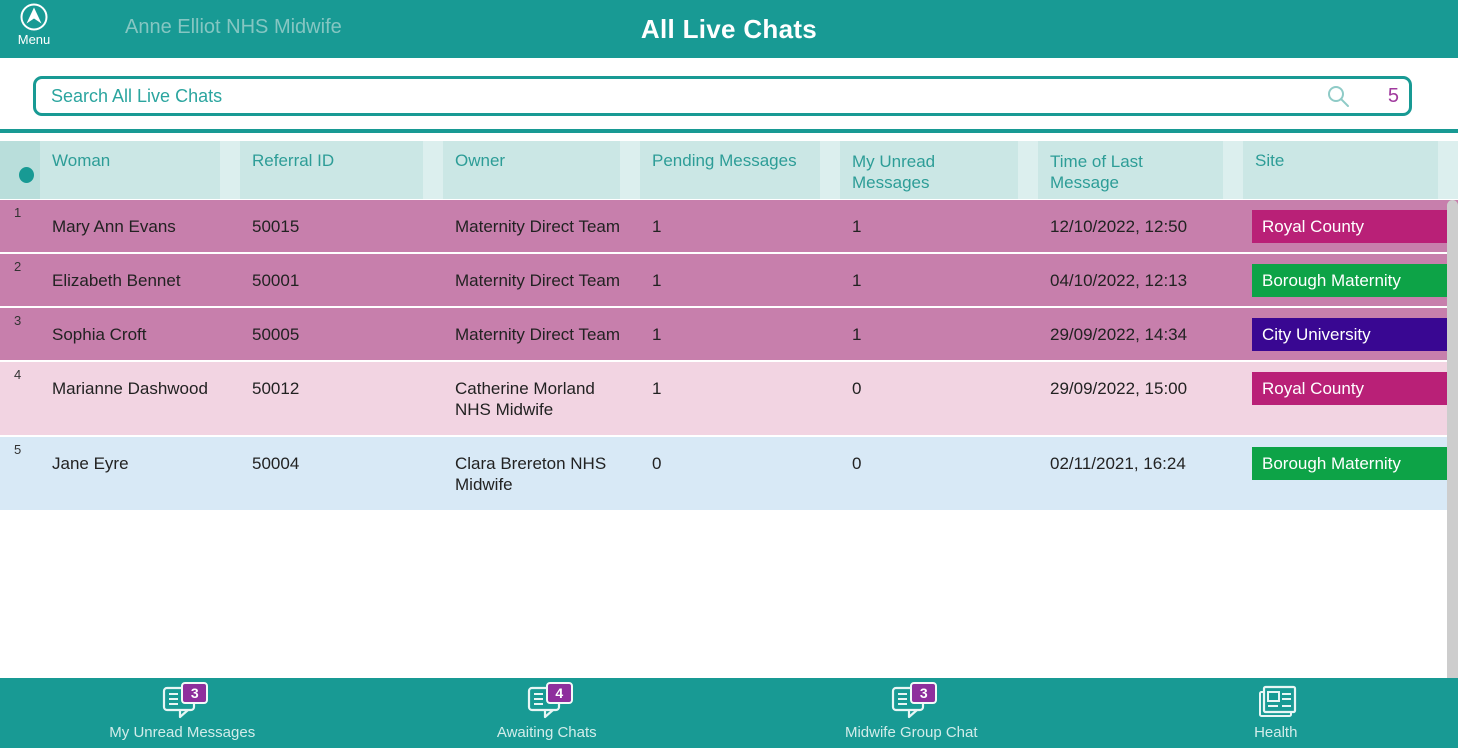 The height and width of the screenshot is (748, 1458). I want to click on awaiting-count-badge: 4, so click(559, 693).